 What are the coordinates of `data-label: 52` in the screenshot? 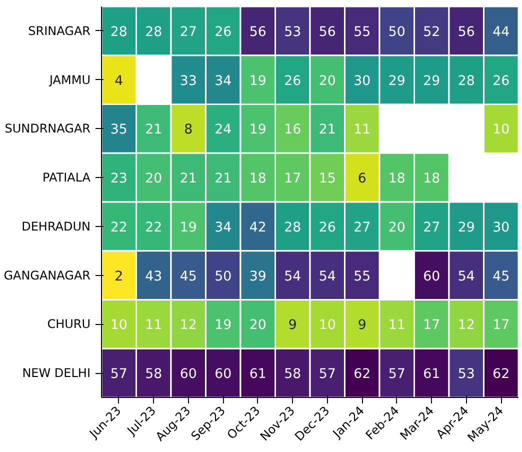 It's located at (431, 32).